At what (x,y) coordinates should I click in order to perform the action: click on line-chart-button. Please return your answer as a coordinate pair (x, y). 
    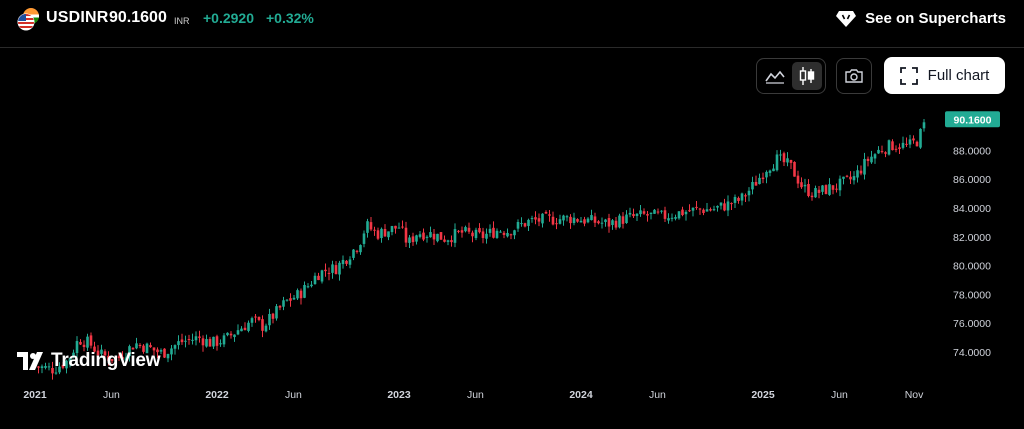
    Looking at the image, I should click on (775, 76).